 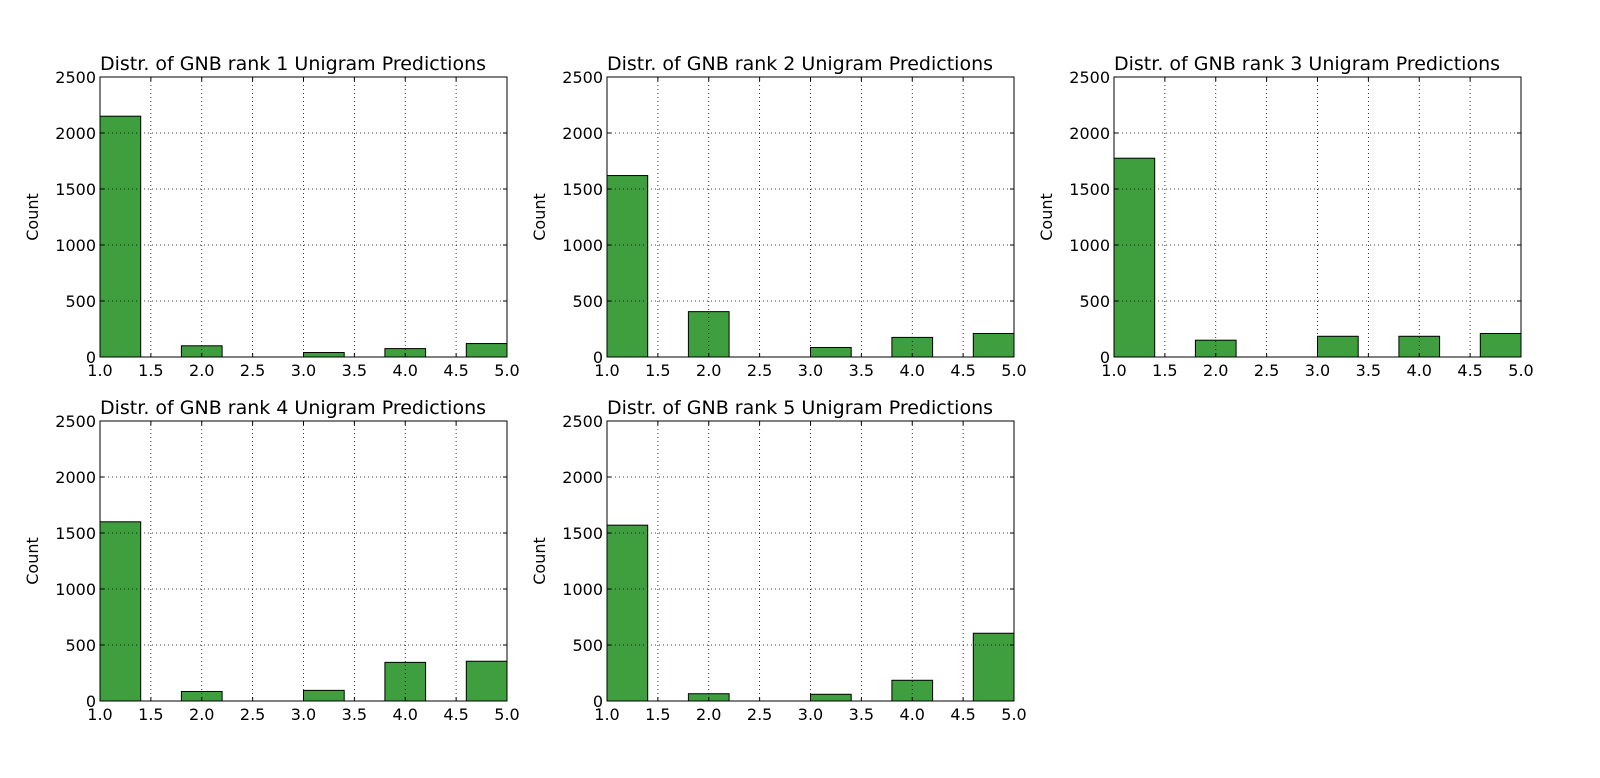 I want to click on chart-title: Distr. of GNB rank 1 Unigram Predictions, so click(x=293, y=64).